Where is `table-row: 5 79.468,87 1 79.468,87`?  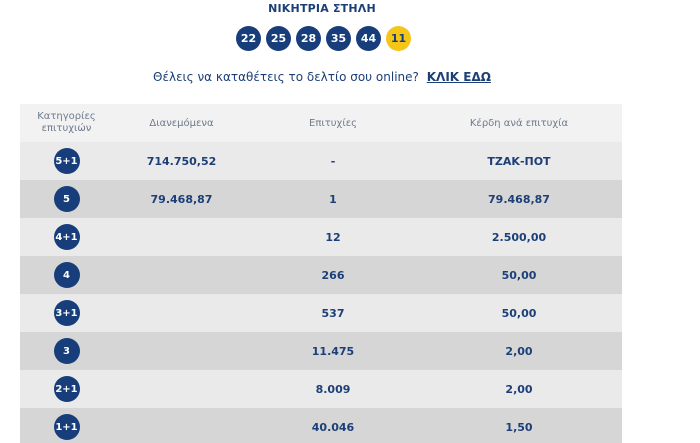 table-row: 5 79.468,87 1 79.468,87 is located at coordinates (321, 199).